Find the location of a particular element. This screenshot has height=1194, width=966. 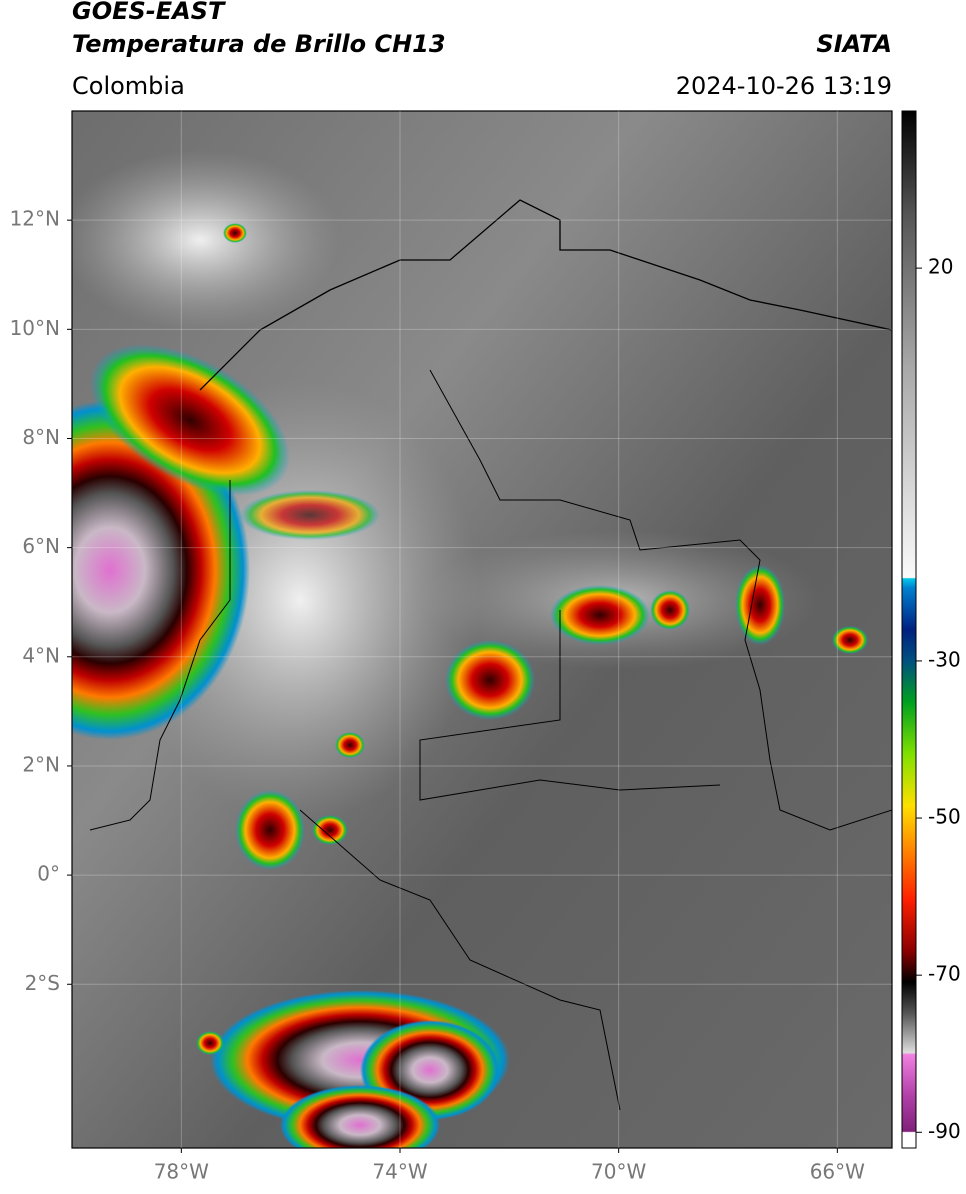

subtitle: Temperatura de Brillo CH13 is located at coordinates (259, 44).